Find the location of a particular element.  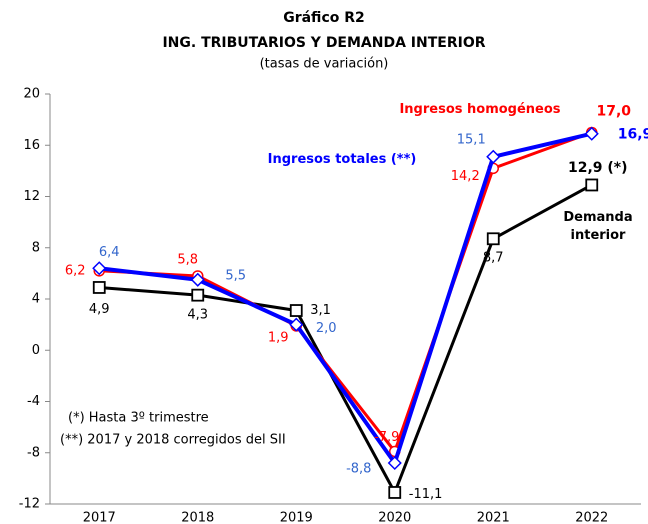

data-label: 2,0 is located at coordinates (326, 328).